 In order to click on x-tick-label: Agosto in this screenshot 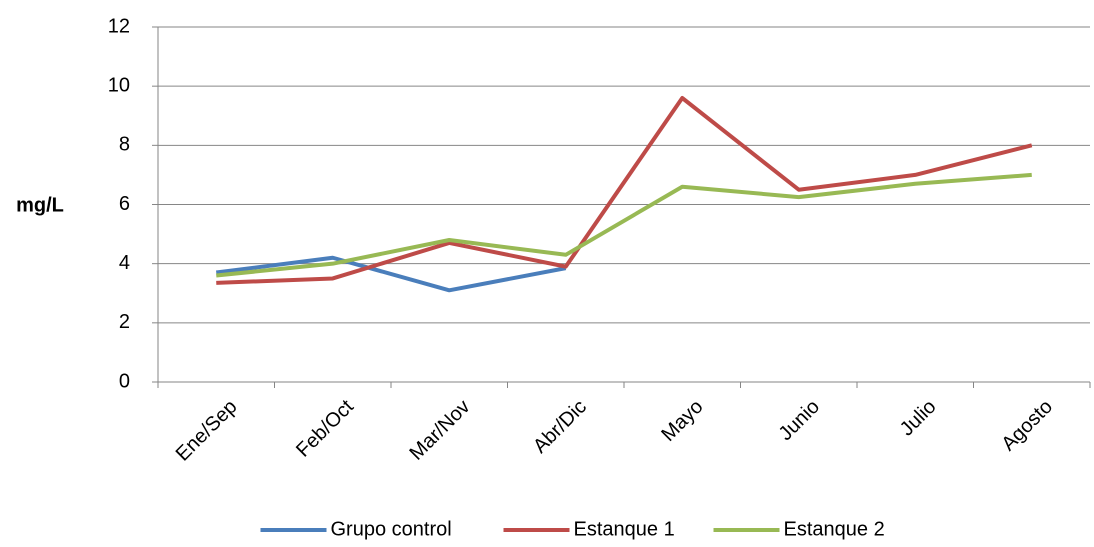, I will do `click(1027, 426)`.